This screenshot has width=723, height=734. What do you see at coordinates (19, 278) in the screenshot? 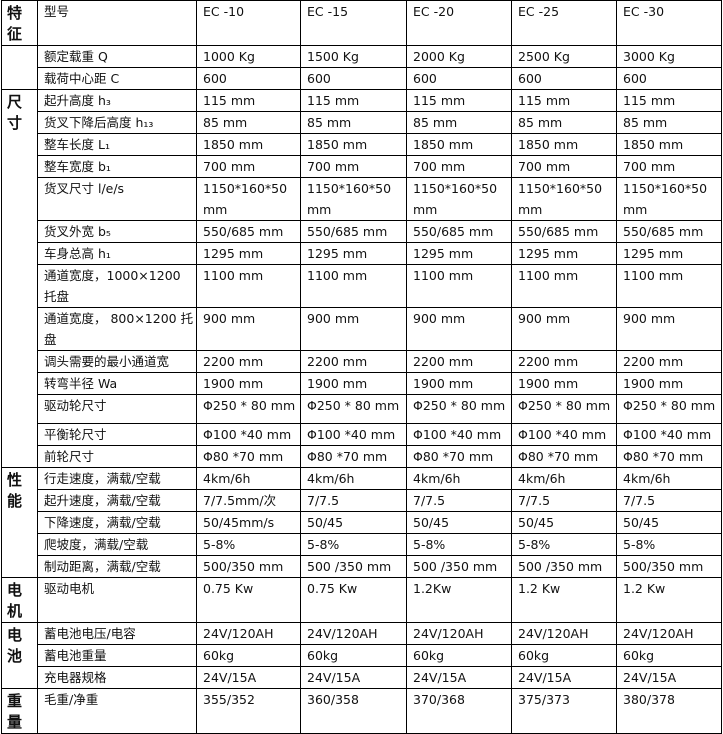
I see `group-label: 尺寸` at bounding box center [19, 278].